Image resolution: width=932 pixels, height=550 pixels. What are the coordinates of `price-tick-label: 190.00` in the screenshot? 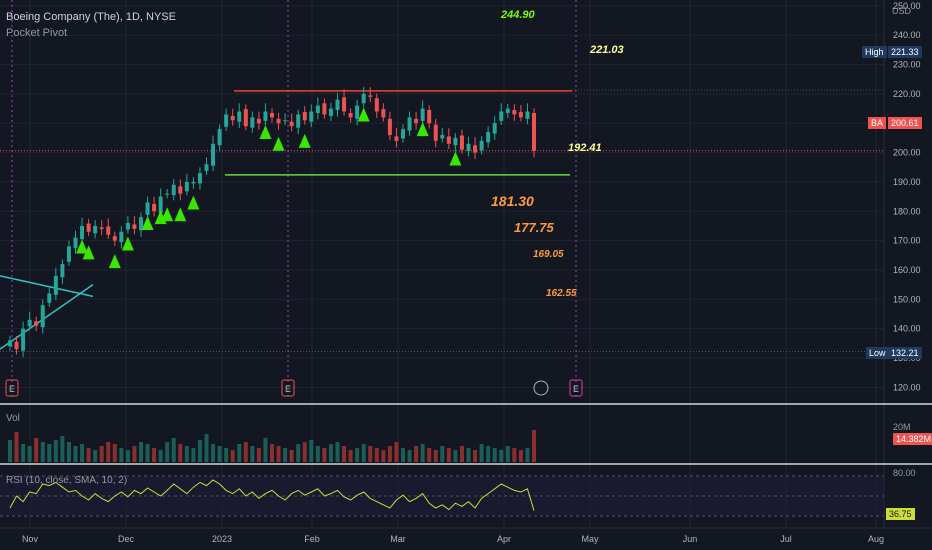 It's located at (907, 182).